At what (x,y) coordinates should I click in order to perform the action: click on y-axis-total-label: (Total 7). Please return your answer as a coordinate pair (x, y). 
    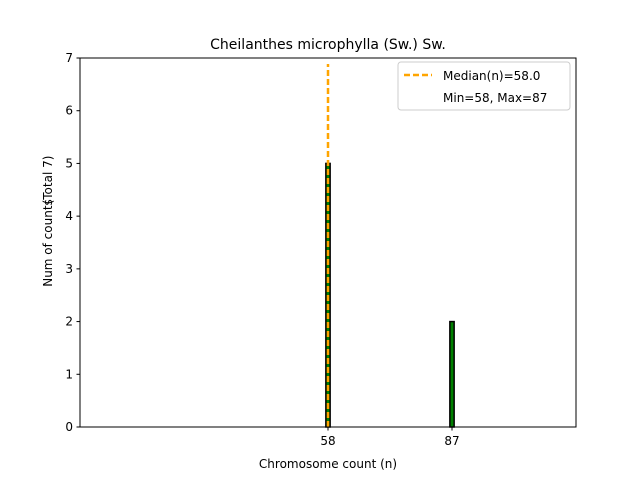
    Looking at the image, I should click on (48, 180).